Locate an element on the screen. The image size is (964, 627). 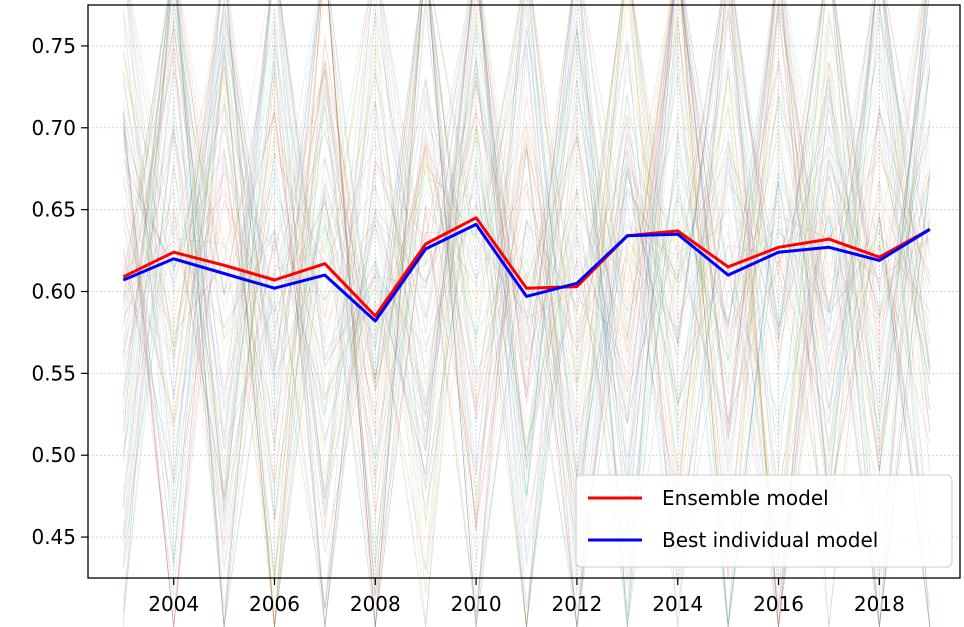
y-tick-label: 0.55 is located at coordinates (53, 373).